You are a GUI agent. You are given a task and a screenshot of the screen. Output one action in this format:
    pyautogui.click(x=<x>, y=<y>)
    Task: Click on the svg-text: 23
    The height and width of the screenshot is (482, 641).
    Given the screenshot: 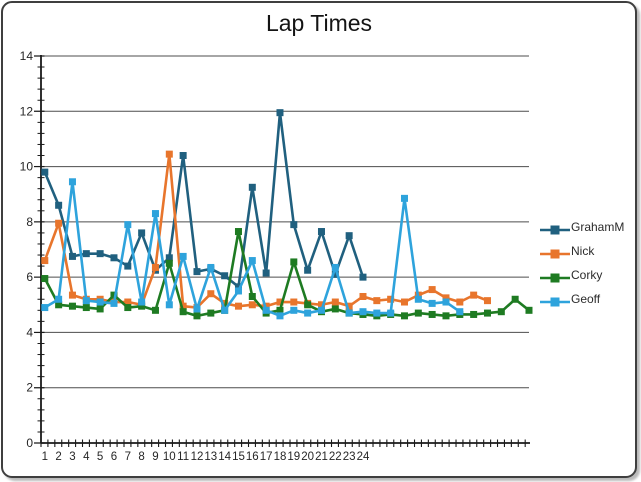 What is the action you would take?
    pyautogui.click(x=349, y=457)
    